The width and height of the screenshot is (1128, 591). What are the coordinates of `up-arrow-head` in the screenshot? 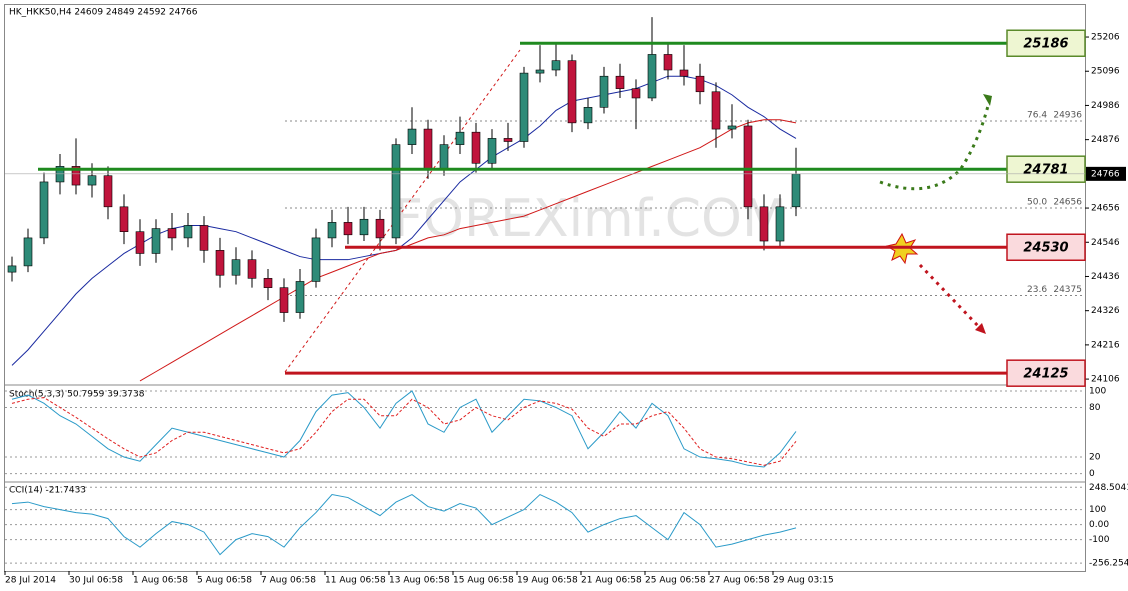 It's located at (987, 100).